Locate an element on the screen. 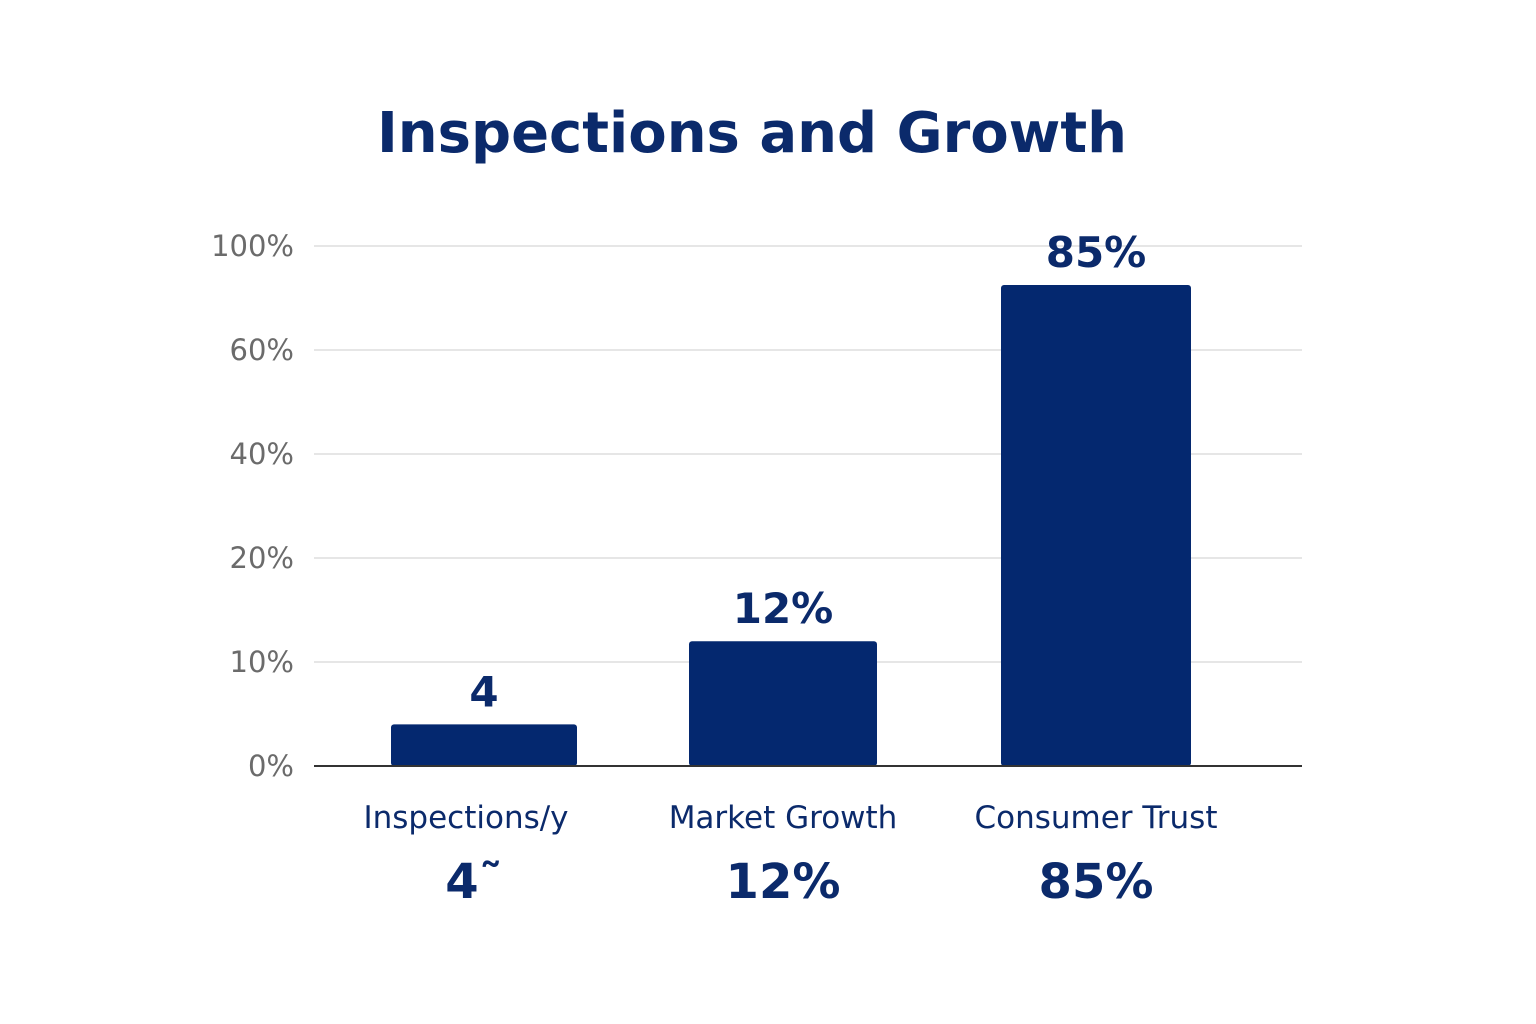 This screenshot has height=1024, width=1536. category-caption: 12% is located at coordinates (783, 882).